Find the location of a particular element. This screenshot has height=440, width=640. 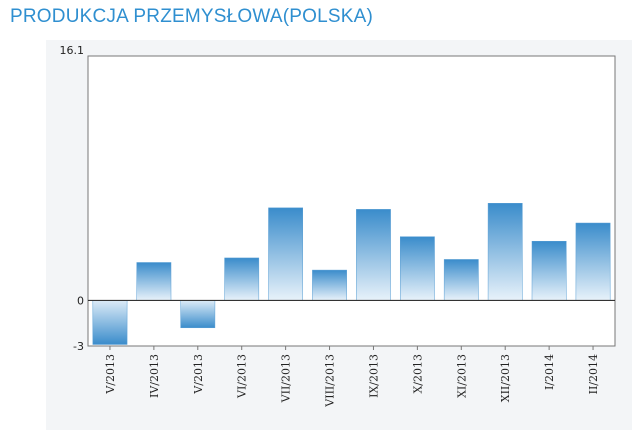

x-tick-label: VI/2013 is located at coordinates (242, 376).